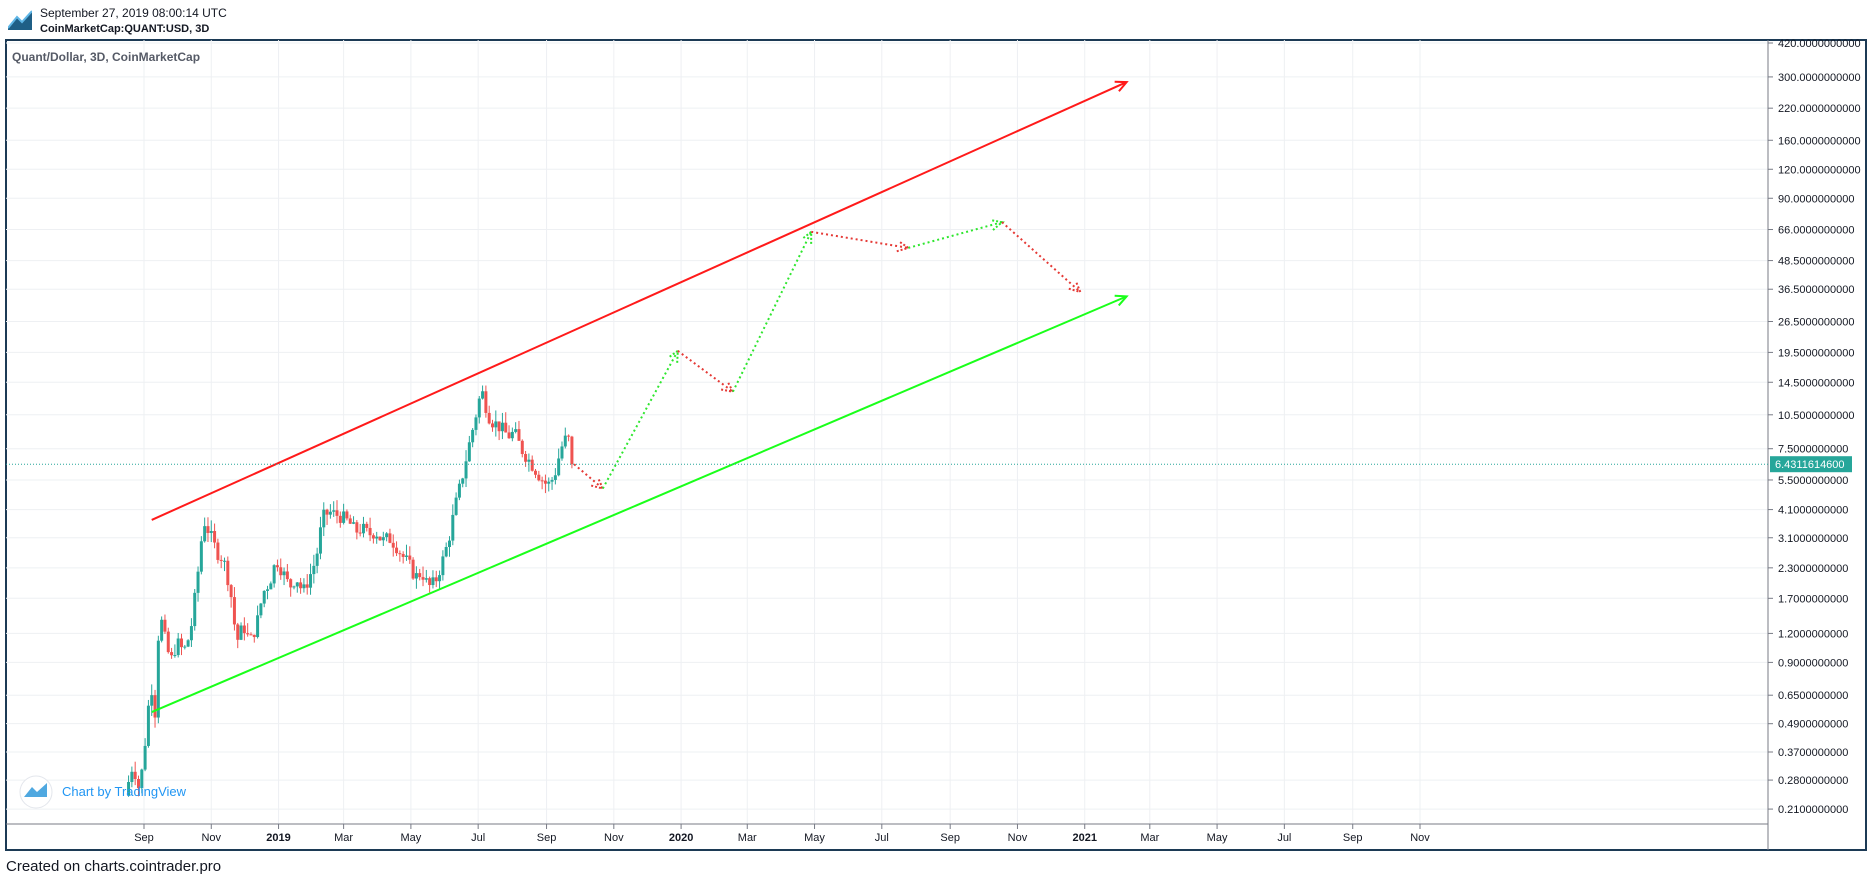 The width and height of the screenshot is (1874, 881). What do you see at coordinates (1819, 44) in the screenshot?
I see `price-tick-label: 420.0000000000` at bounding box center [1819, 44].